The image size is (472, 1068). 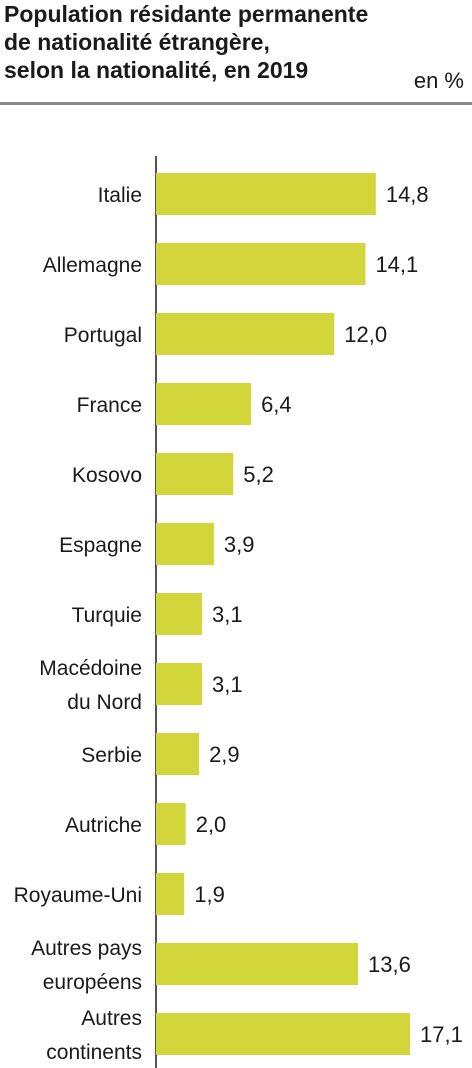 What do you see at coordinates (100, 545) in the screenshot?
I see `category-label: Espagne` at bounding box center [100, 545].